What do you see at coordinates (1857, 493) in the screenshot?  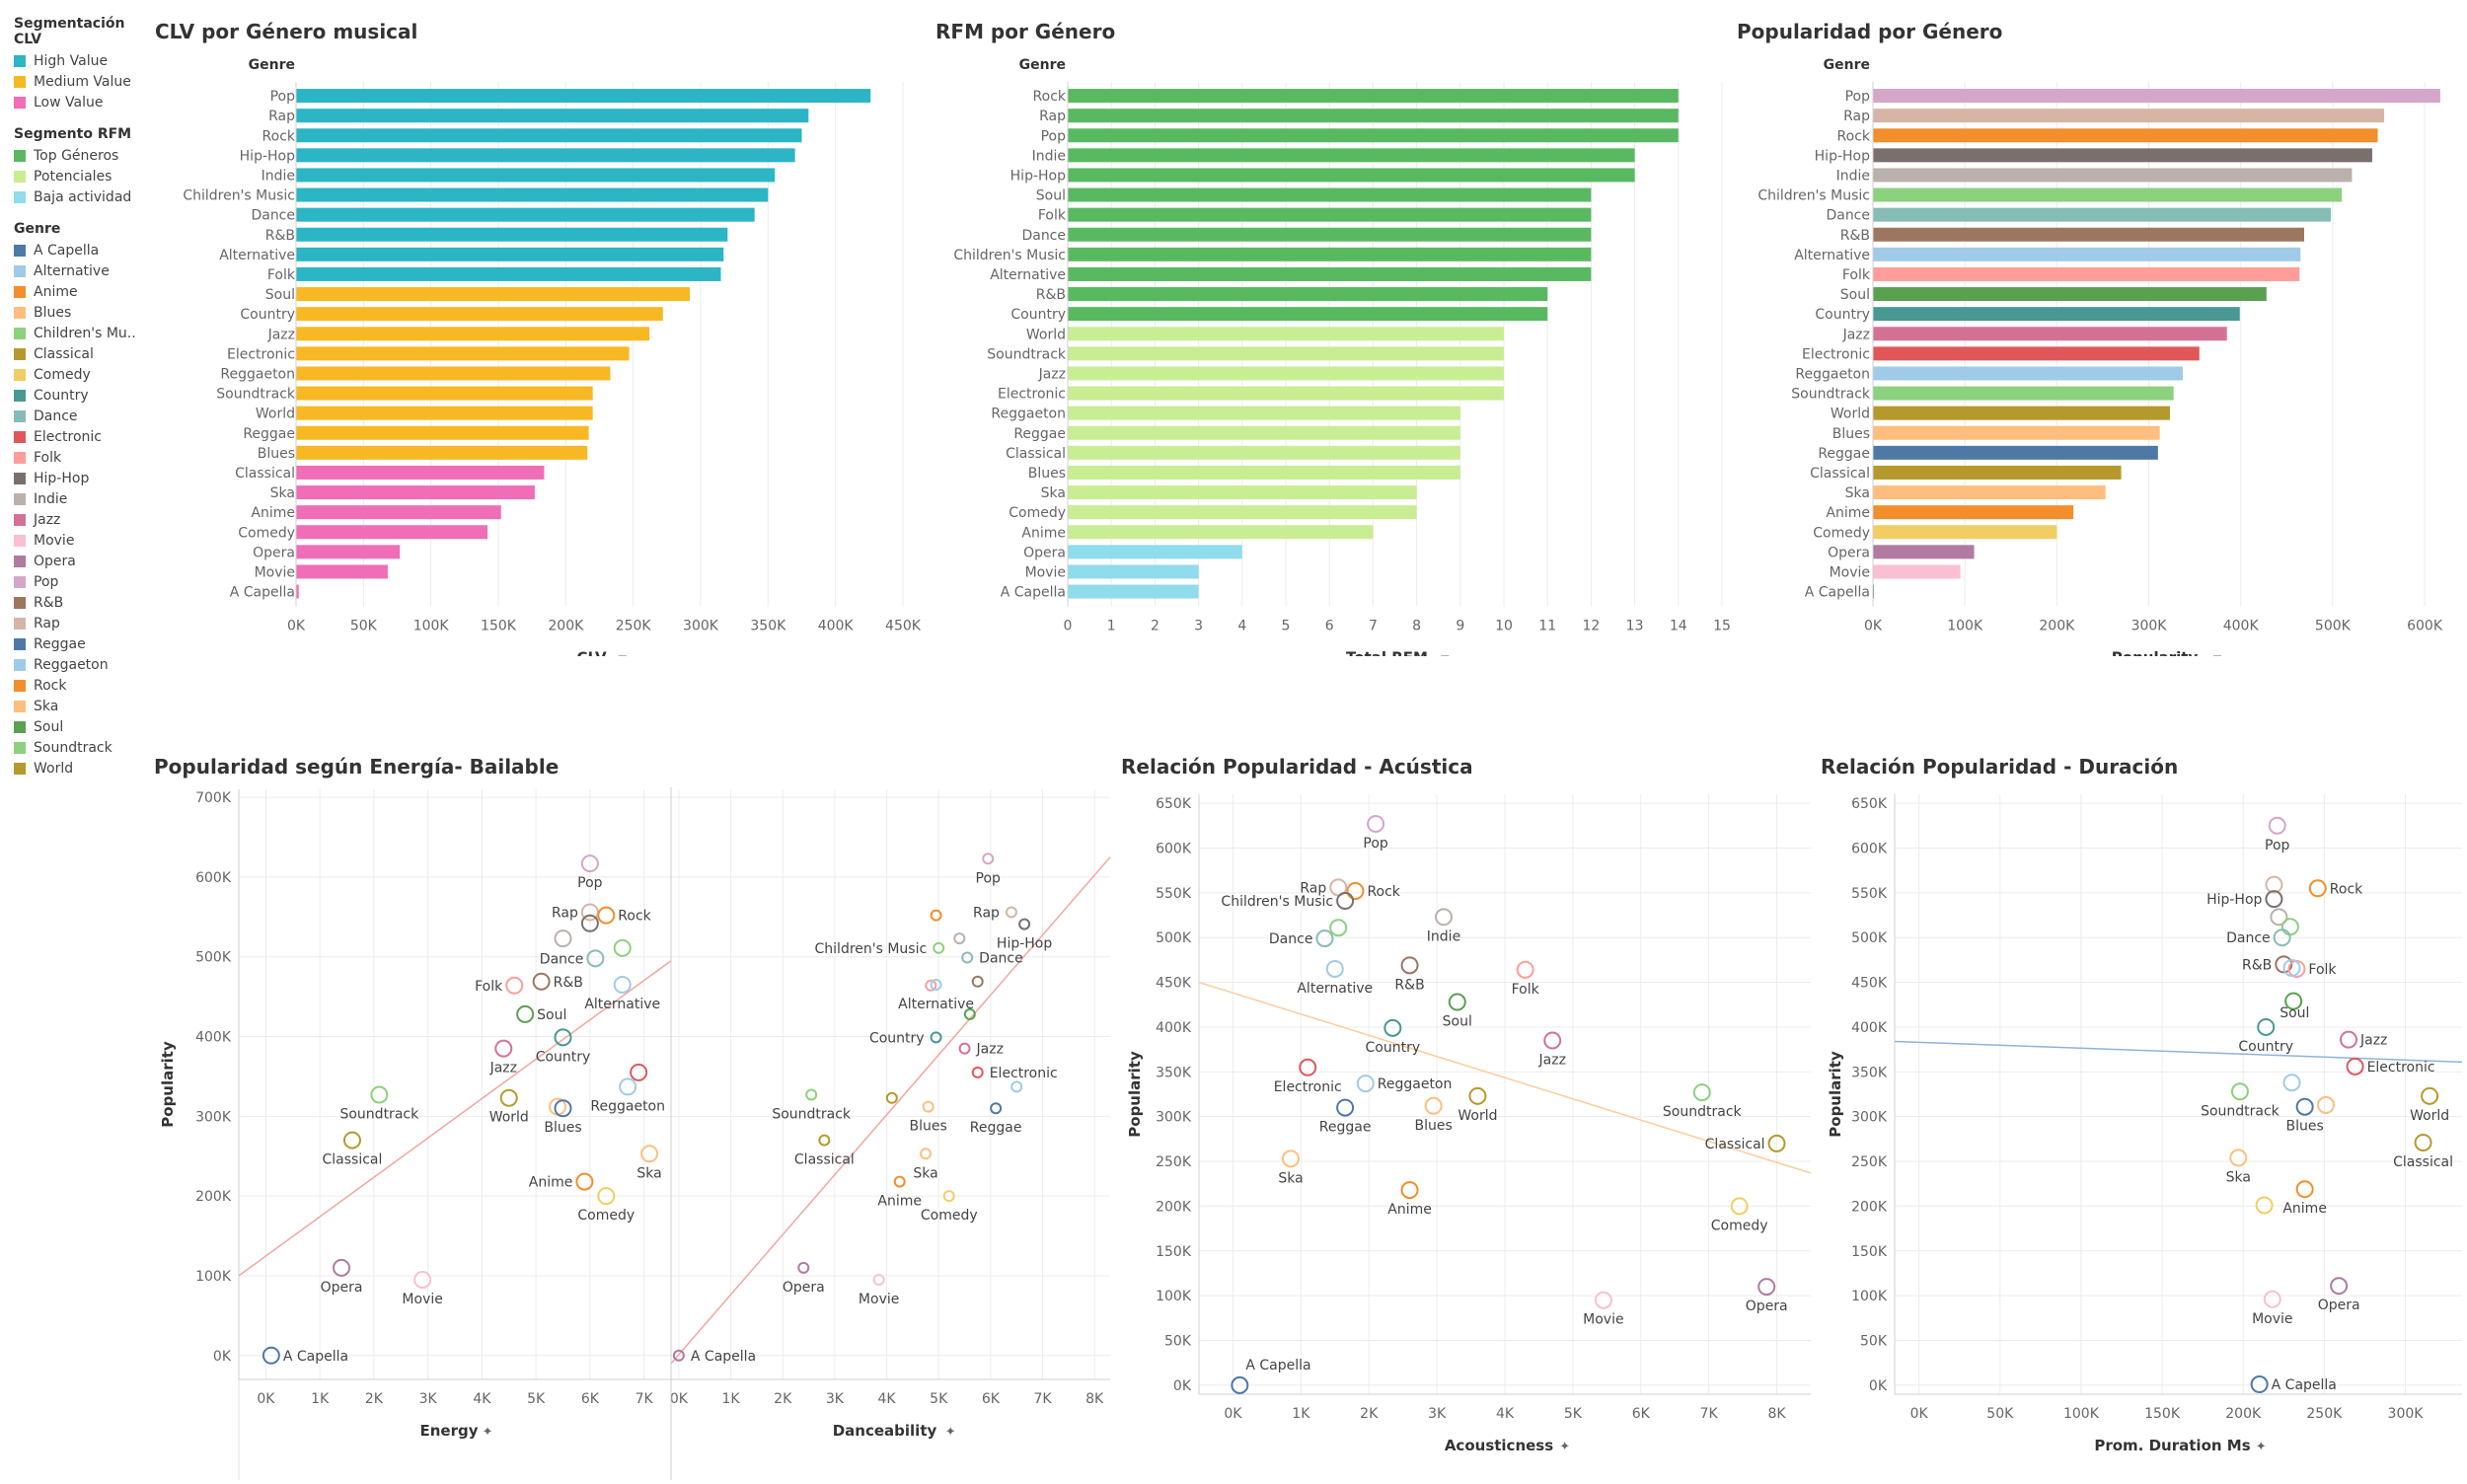 I see `category-label: Ska` at bounding box center [1857, 493].